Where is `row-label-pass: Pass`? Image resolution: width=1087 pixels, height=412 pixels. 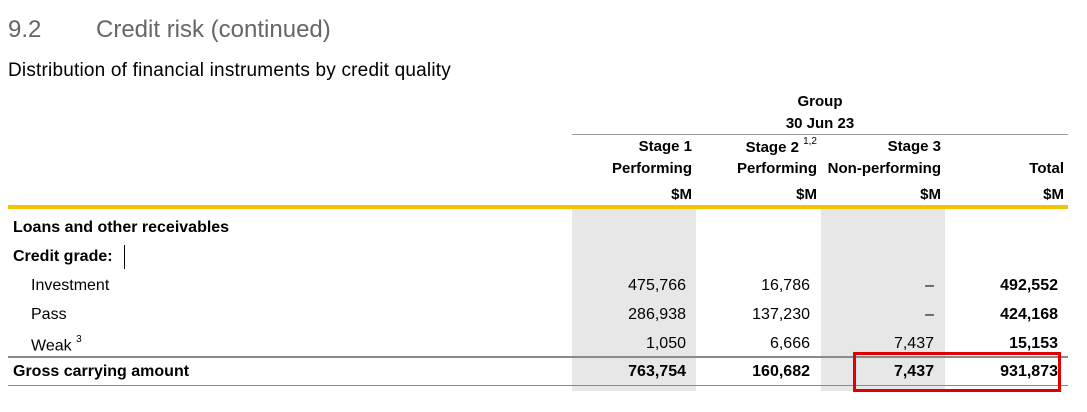
row-label-pass: Pass is located at coordinates (49, 314).